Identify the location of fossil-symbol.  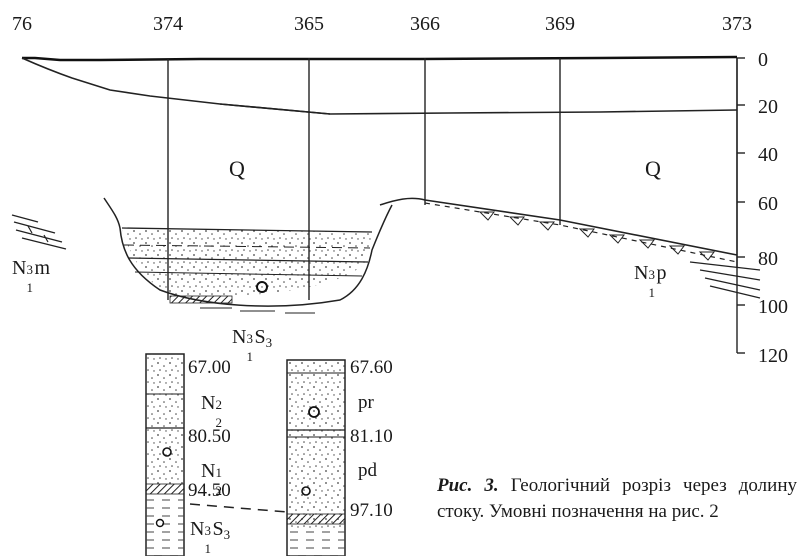
(262, 287).